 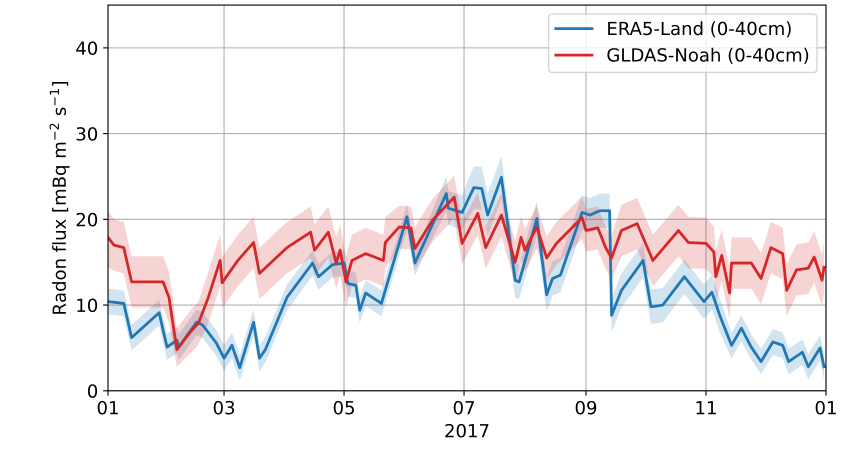 What do you see at coordinates (466, 431) in the screenshot?
I see `x-axis-title: 2017` at bounding box center [466, 431].